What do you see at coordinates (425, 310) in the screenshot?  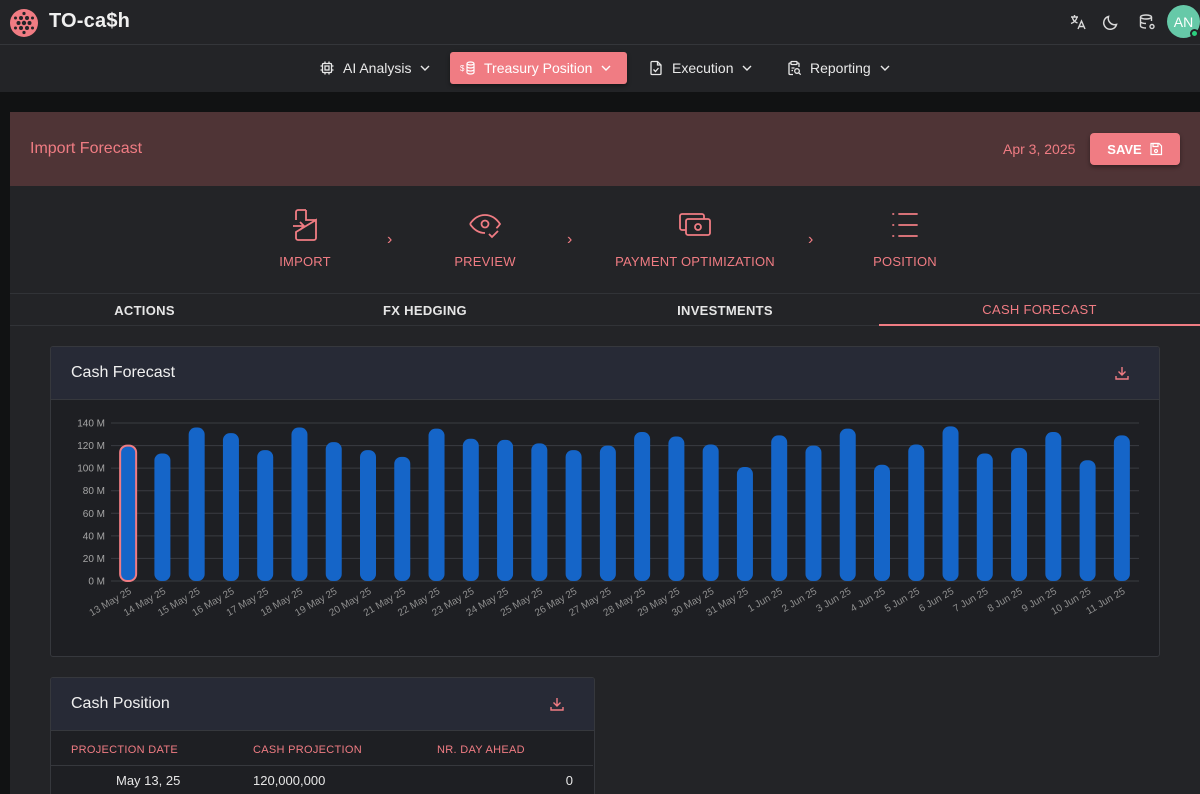 I see `tab-fx-hedging: FX HEDGING` at bounding box center [425, 310].